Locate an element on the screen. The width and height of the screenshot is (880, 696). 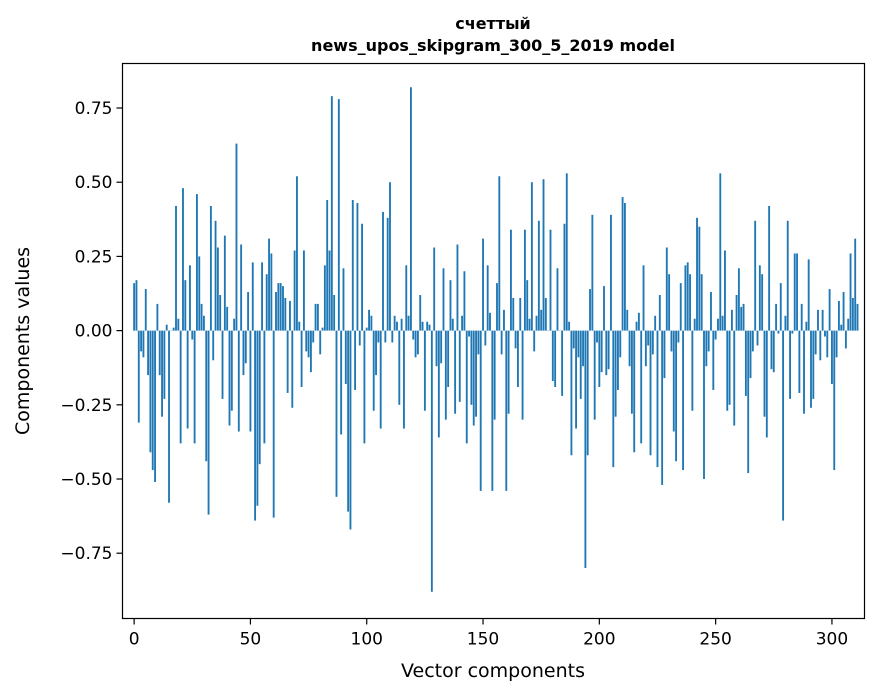
y-axis-label: Components values is located at coordinates (23, 341).